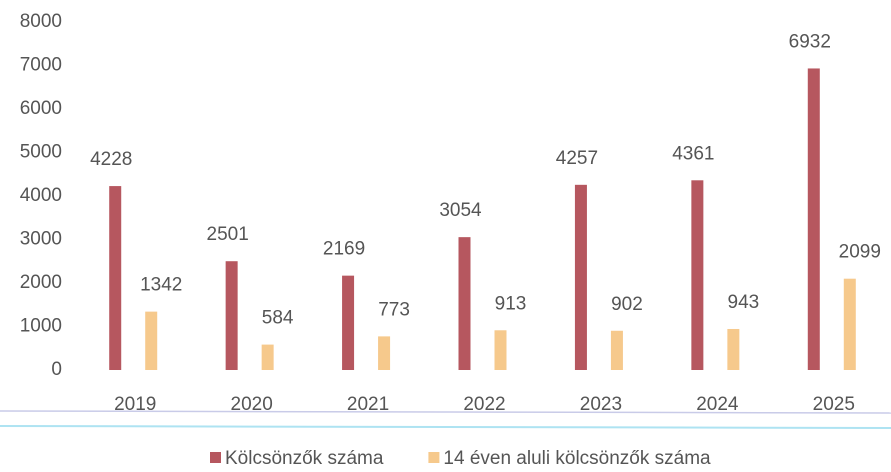 The image size is (891, 472). Describe the element at coordinates (228, 234) in the screenshot. I see `data-label: 2501` at that location.